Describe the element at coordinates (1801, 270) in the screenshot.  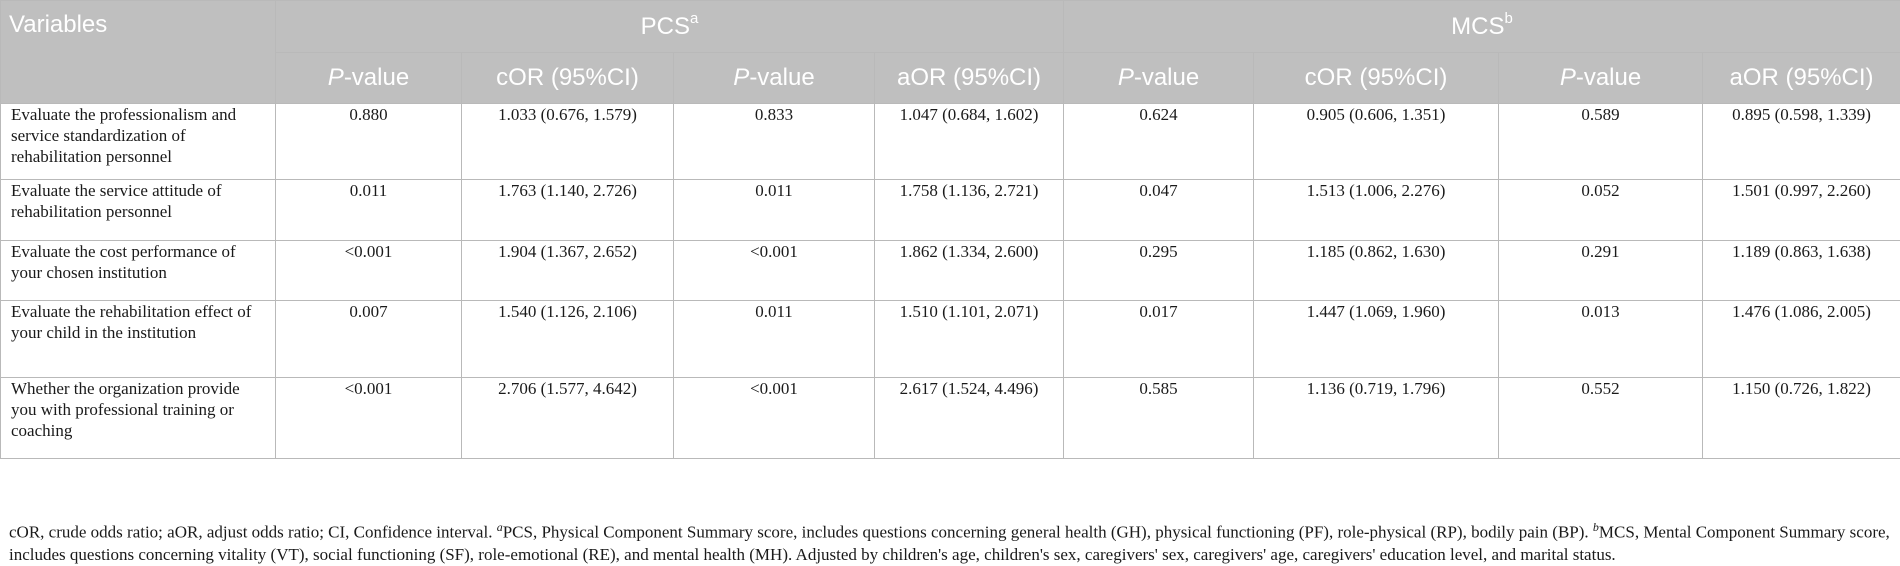
I see `mcs-aor-cell: 1.189 (0.863, 1.638)` at that location.